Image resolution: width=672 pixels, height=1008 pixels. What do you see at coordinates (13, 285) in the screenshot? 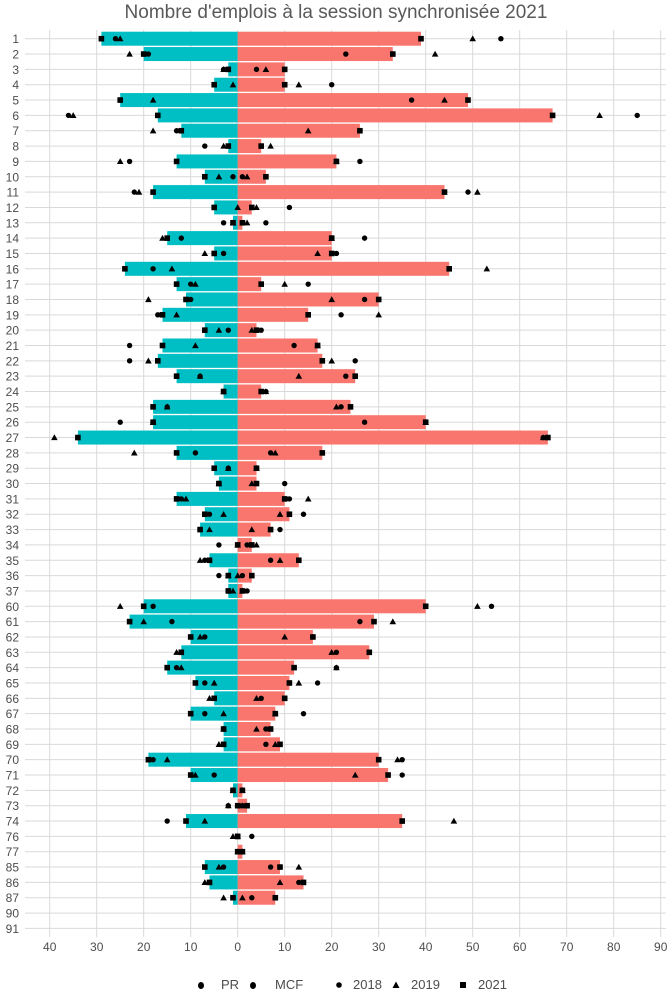
I see `y-tick-label: 17` at bounding box center [13, 285].